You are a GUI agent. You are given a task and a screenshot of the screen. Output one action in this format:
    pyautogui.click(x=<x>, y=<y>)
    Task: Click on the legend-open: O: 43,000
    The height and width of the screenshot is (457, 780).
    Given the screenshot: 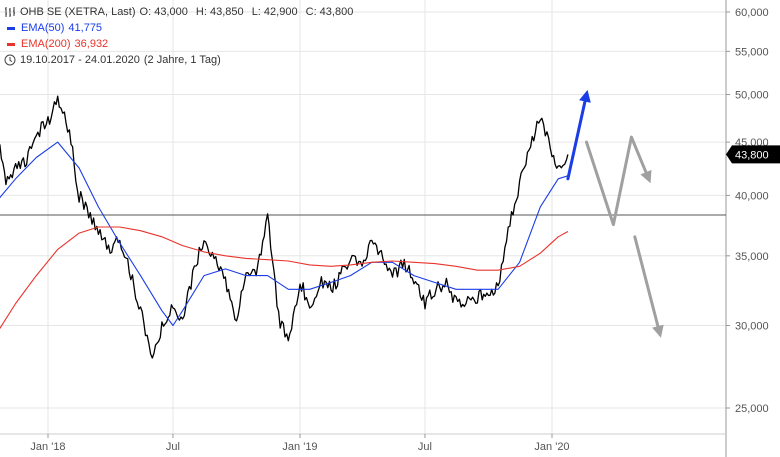 What is the action you would take?
    pyautogui.click(x=163, y=12)
    